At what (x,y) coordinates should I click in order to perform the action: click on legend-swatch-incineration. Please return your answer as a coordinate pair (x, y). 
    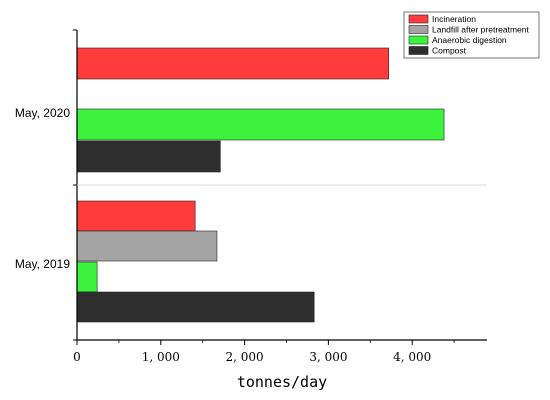
    Looking at the image, I should click on (418, 19).